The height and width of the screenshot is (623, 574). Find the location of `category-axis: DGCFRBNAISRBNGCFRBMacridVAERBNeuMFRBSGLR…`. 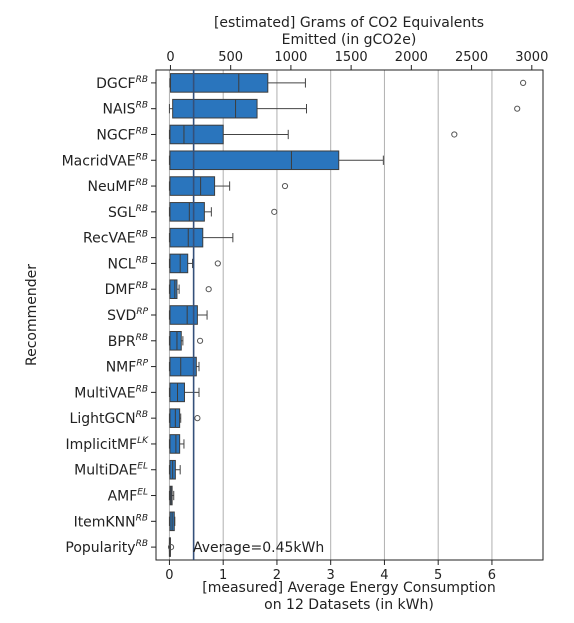

category-axis: DGCFRBNAISRBNGCFRBMacridVAERBNeuMFRBSGLR… is located at coordinates (109, 315).